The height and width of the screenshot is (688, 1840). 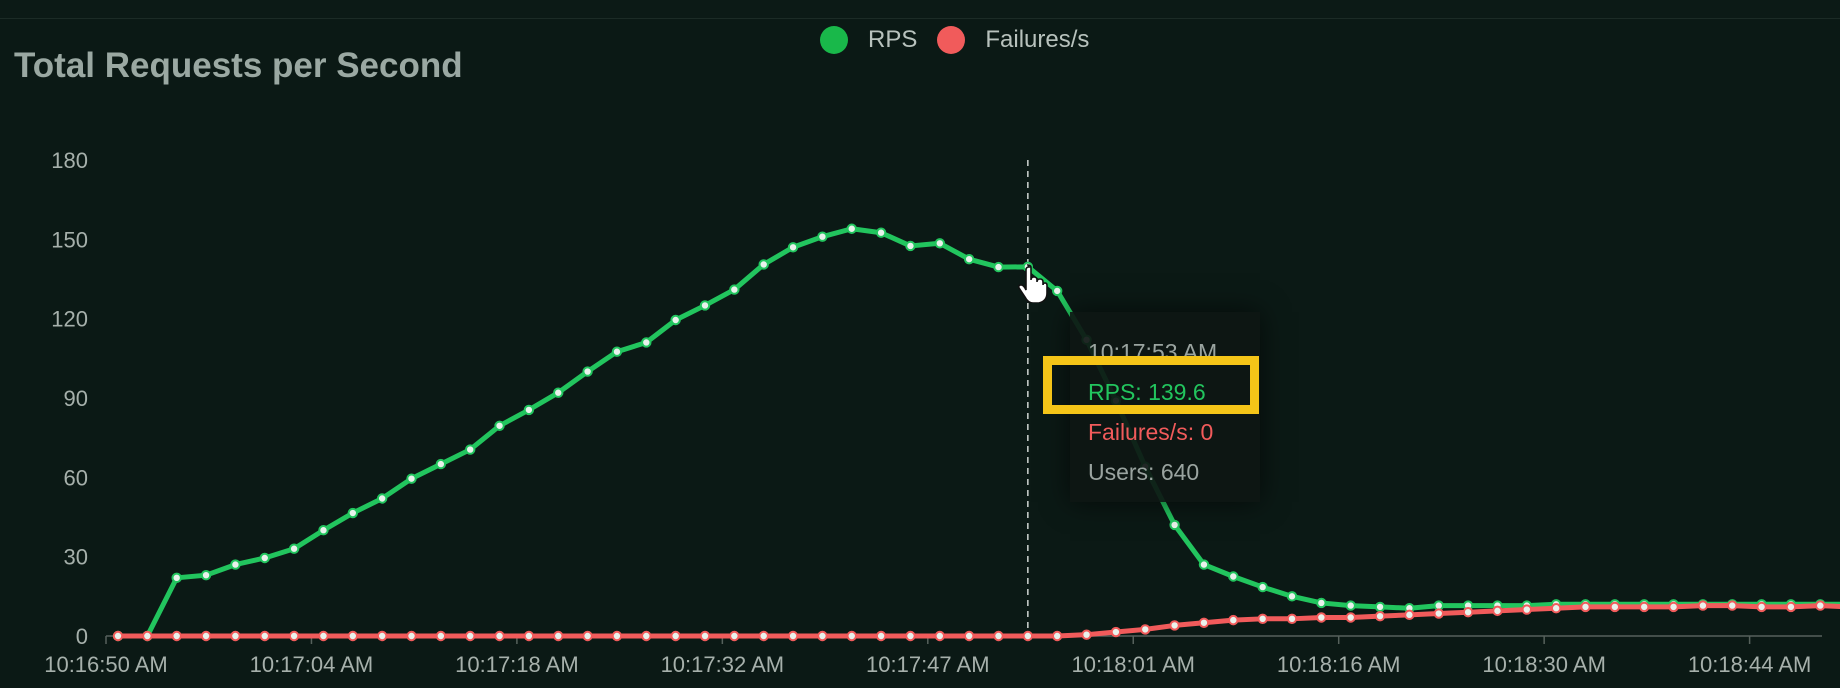 What do you see at coordinates (69, 160) in the screenshot?
I see `y-tick-label: 180` at bounding box center [69, 160].